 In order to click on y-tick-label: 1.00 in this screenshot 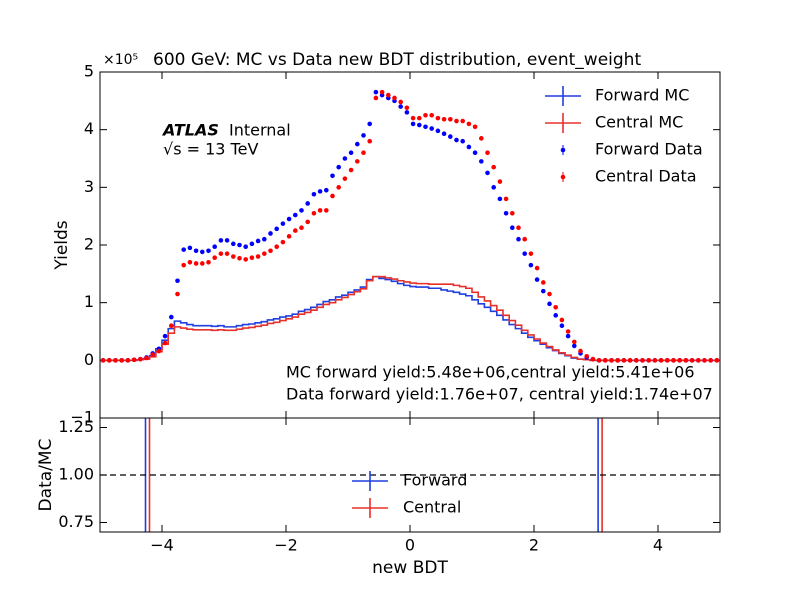, I will do `click(76, 474)`.